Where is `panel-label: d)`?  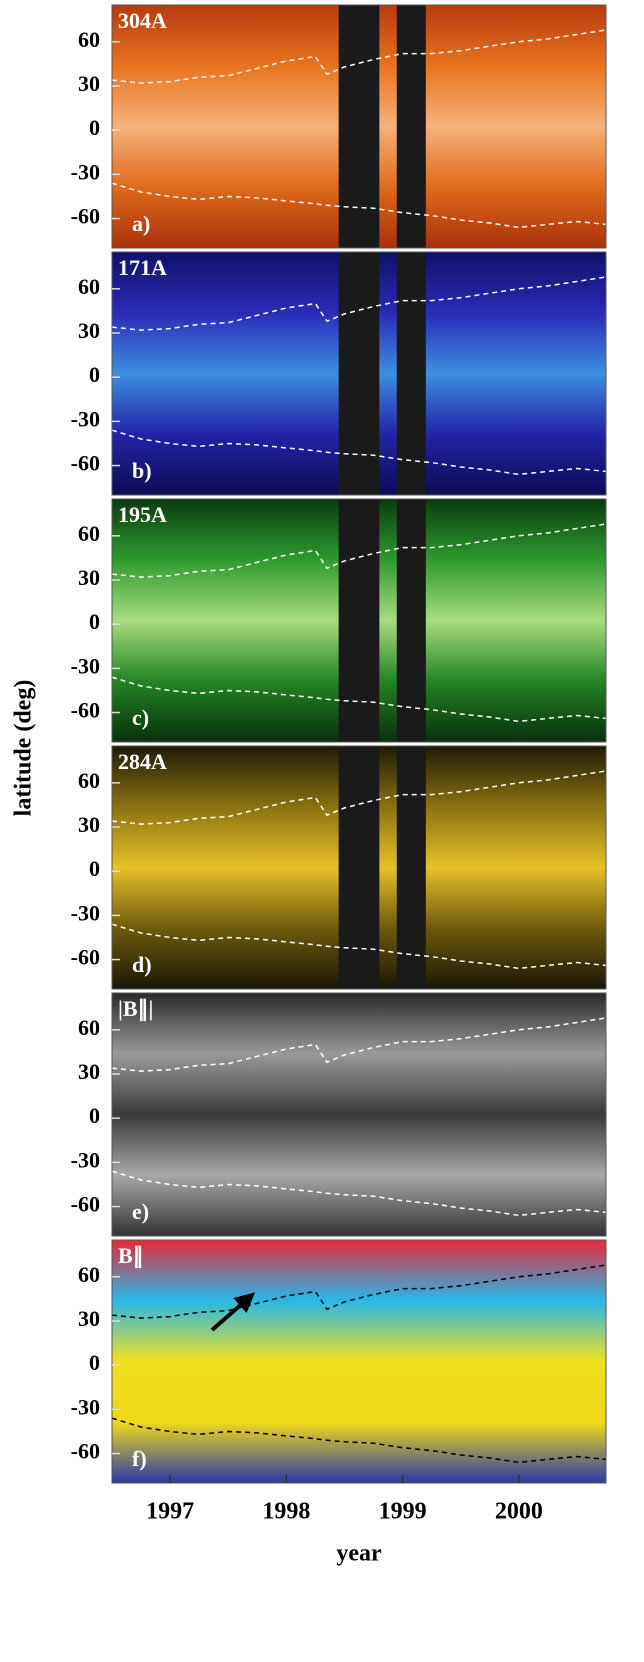 panel-label: d) is located at coordinates (142, 964).